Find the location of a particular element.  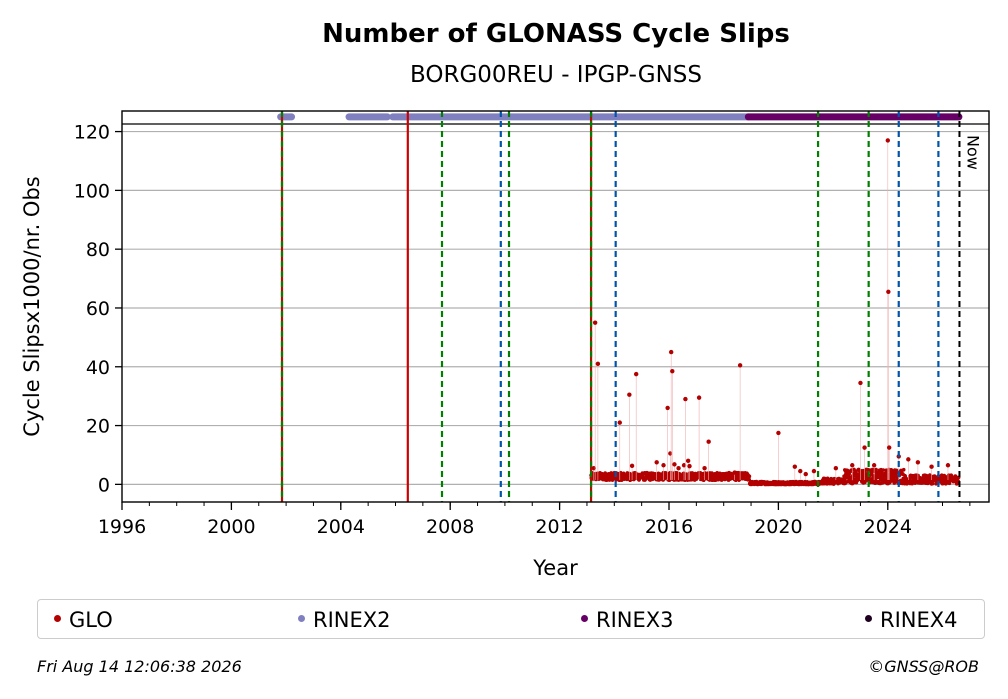

x-tick-label-5: 2016 is located at coordinates (669, 527).